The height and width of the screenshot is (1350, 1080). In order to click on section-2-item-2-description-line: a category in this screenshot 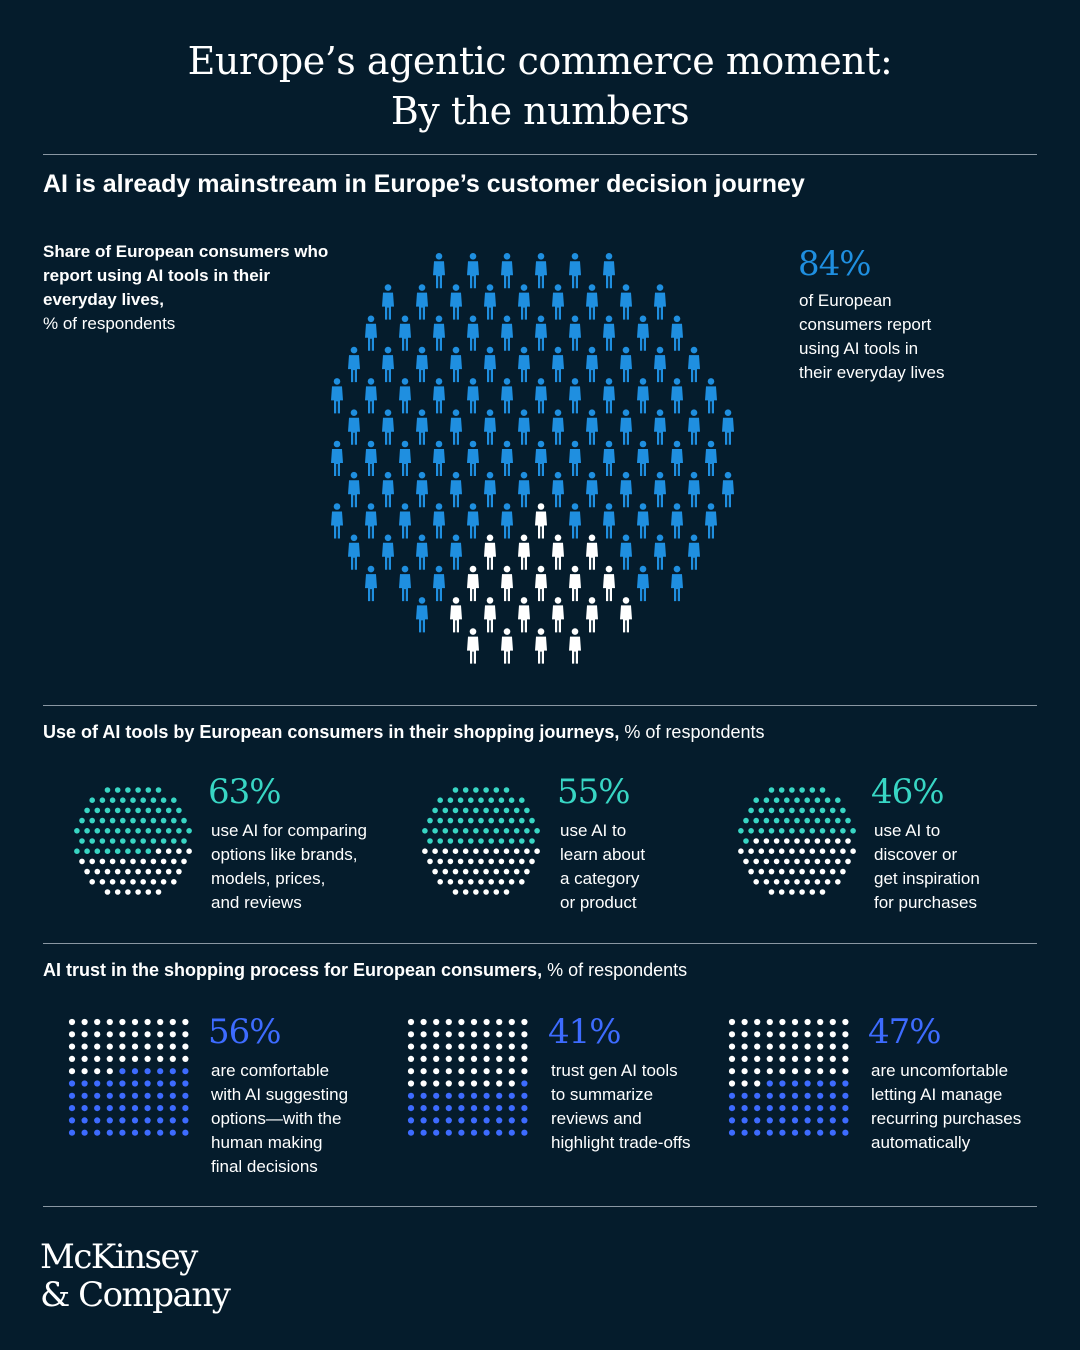, I will do `click(600, 878)`.